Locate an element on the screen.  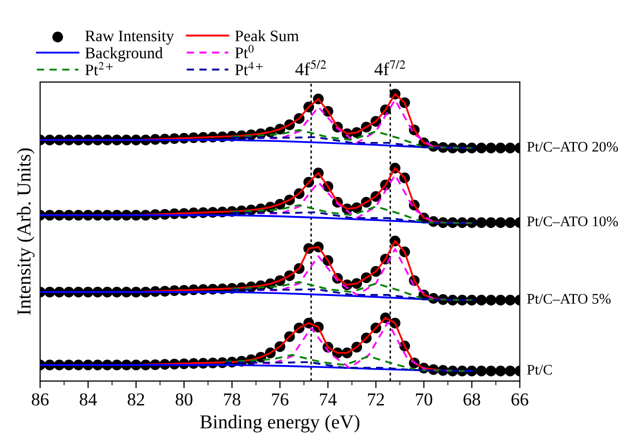
legend-label: Pt$^{2+}$ is located at coordinates (99, 69).